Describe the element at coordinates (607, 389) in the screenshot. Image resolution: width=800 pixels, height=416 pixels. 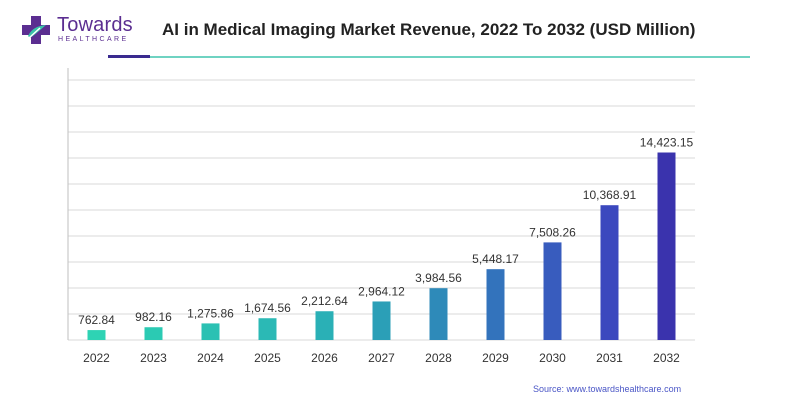
I see `source-note: Source: www.towardshealthcare.com` at that location.